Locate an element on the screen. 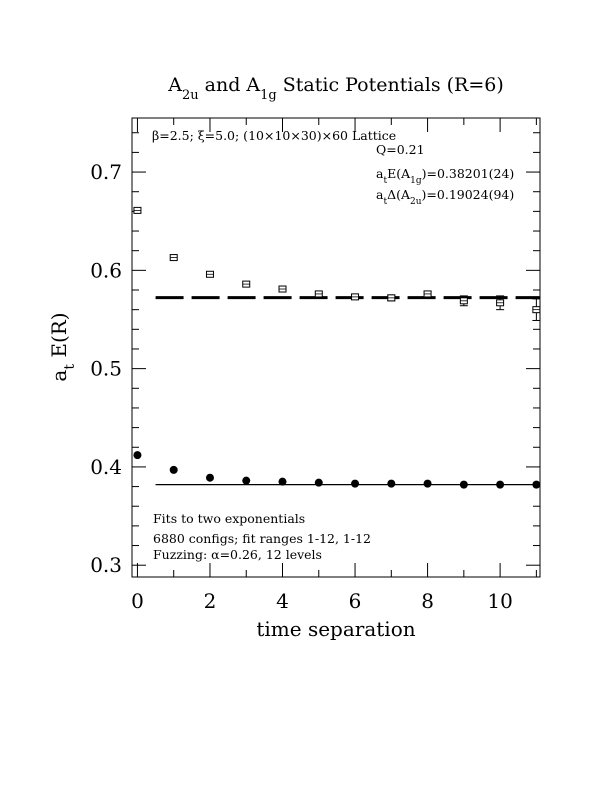  x-axis-title: time separation is located at coordinates (335, 629).